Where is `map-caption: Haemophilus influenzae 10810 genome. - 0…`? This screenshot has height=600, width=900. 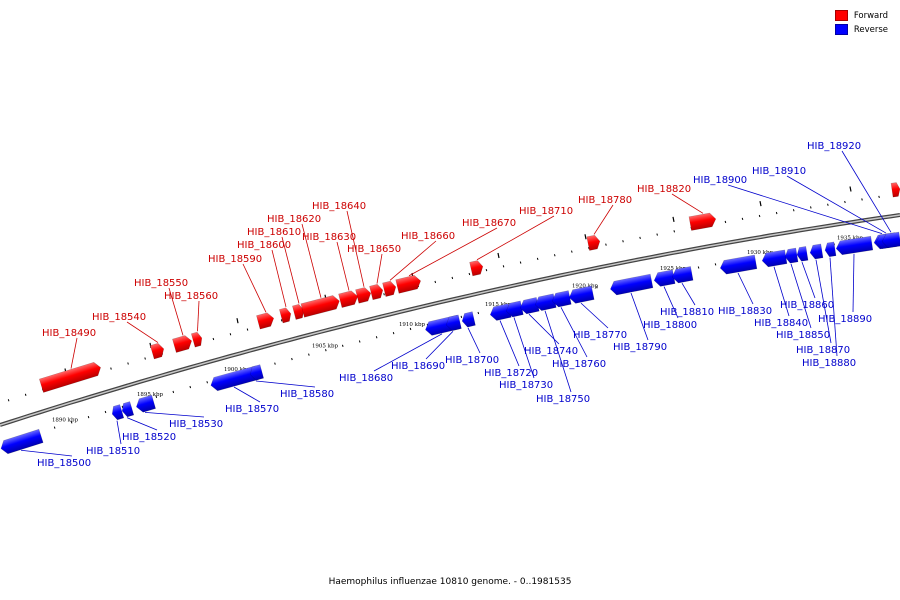 map-caption: Haemophilus influenzae 10810 genome. - 0… is located at coordinates (450, 582).